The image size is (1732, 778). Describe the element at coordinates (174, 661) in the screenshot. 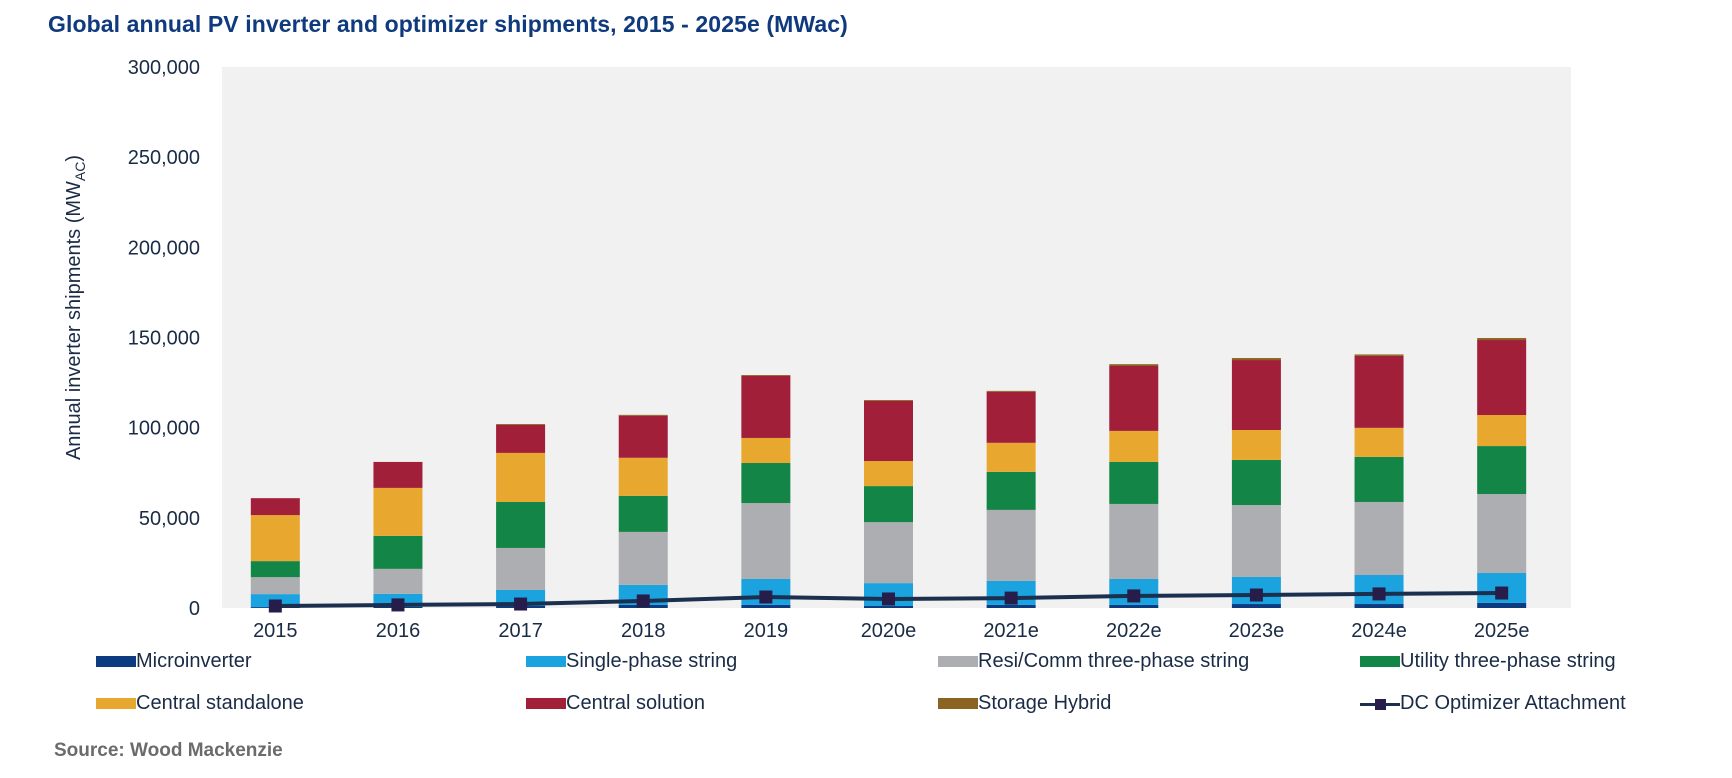

I see `legend-item-microinverter: Microinverter` at that location.